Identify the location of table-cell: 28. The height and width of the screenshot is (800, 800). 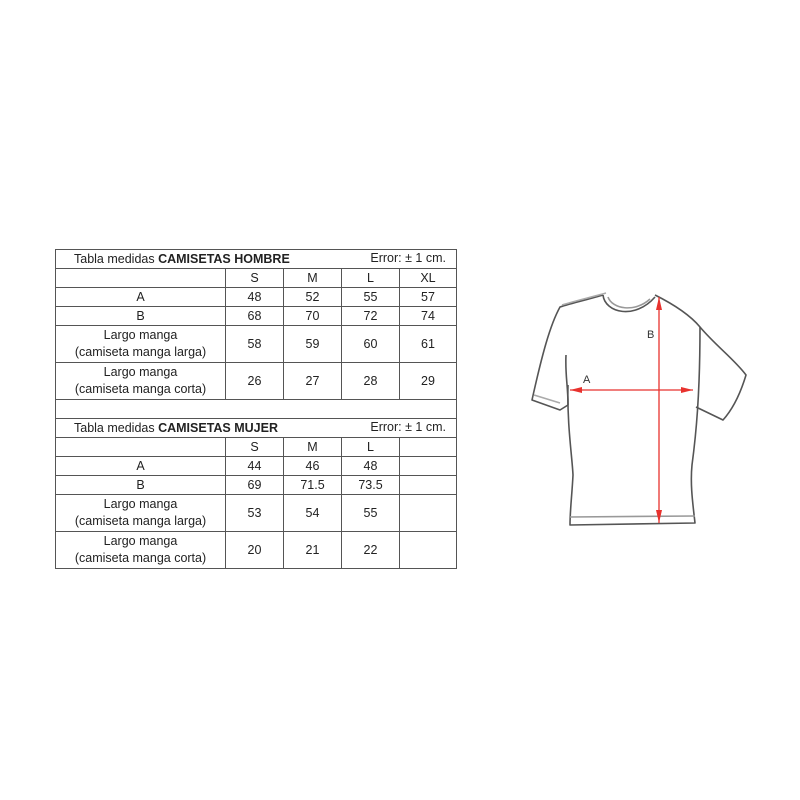
(370, 381).